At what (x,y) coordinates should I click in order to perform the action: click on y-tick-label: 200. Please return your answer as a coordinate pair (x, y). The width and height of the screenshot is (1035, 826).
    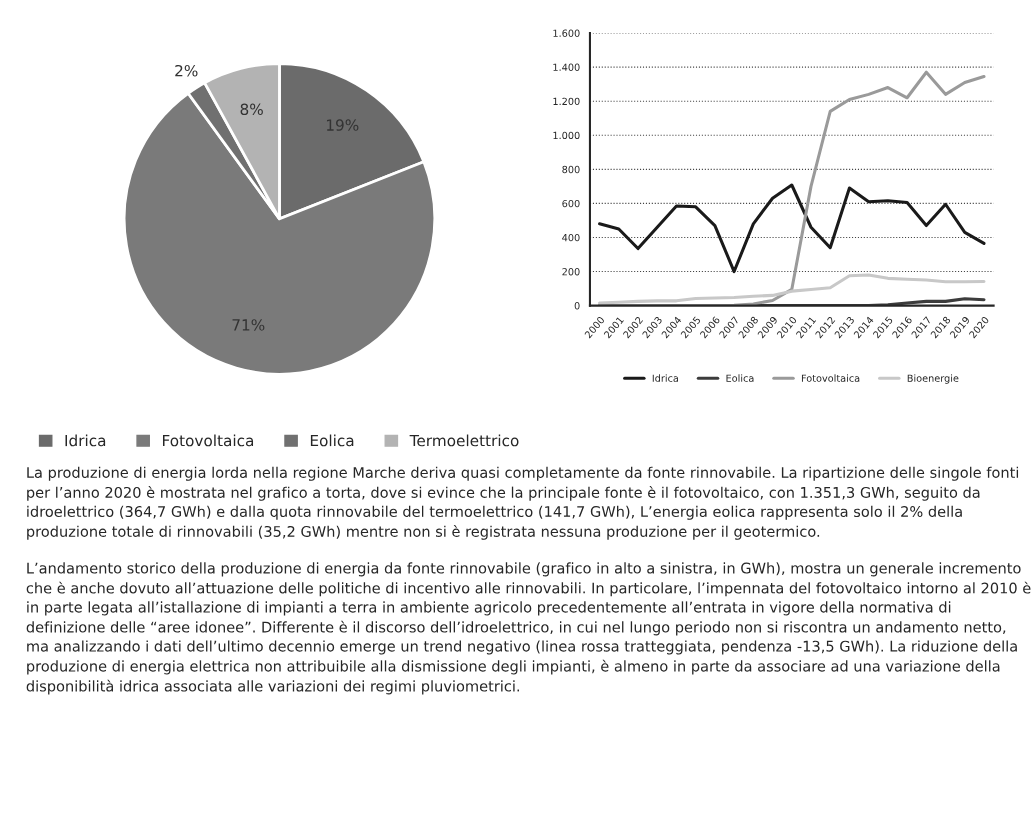
    Looking at the image, I should click on (571, 272).